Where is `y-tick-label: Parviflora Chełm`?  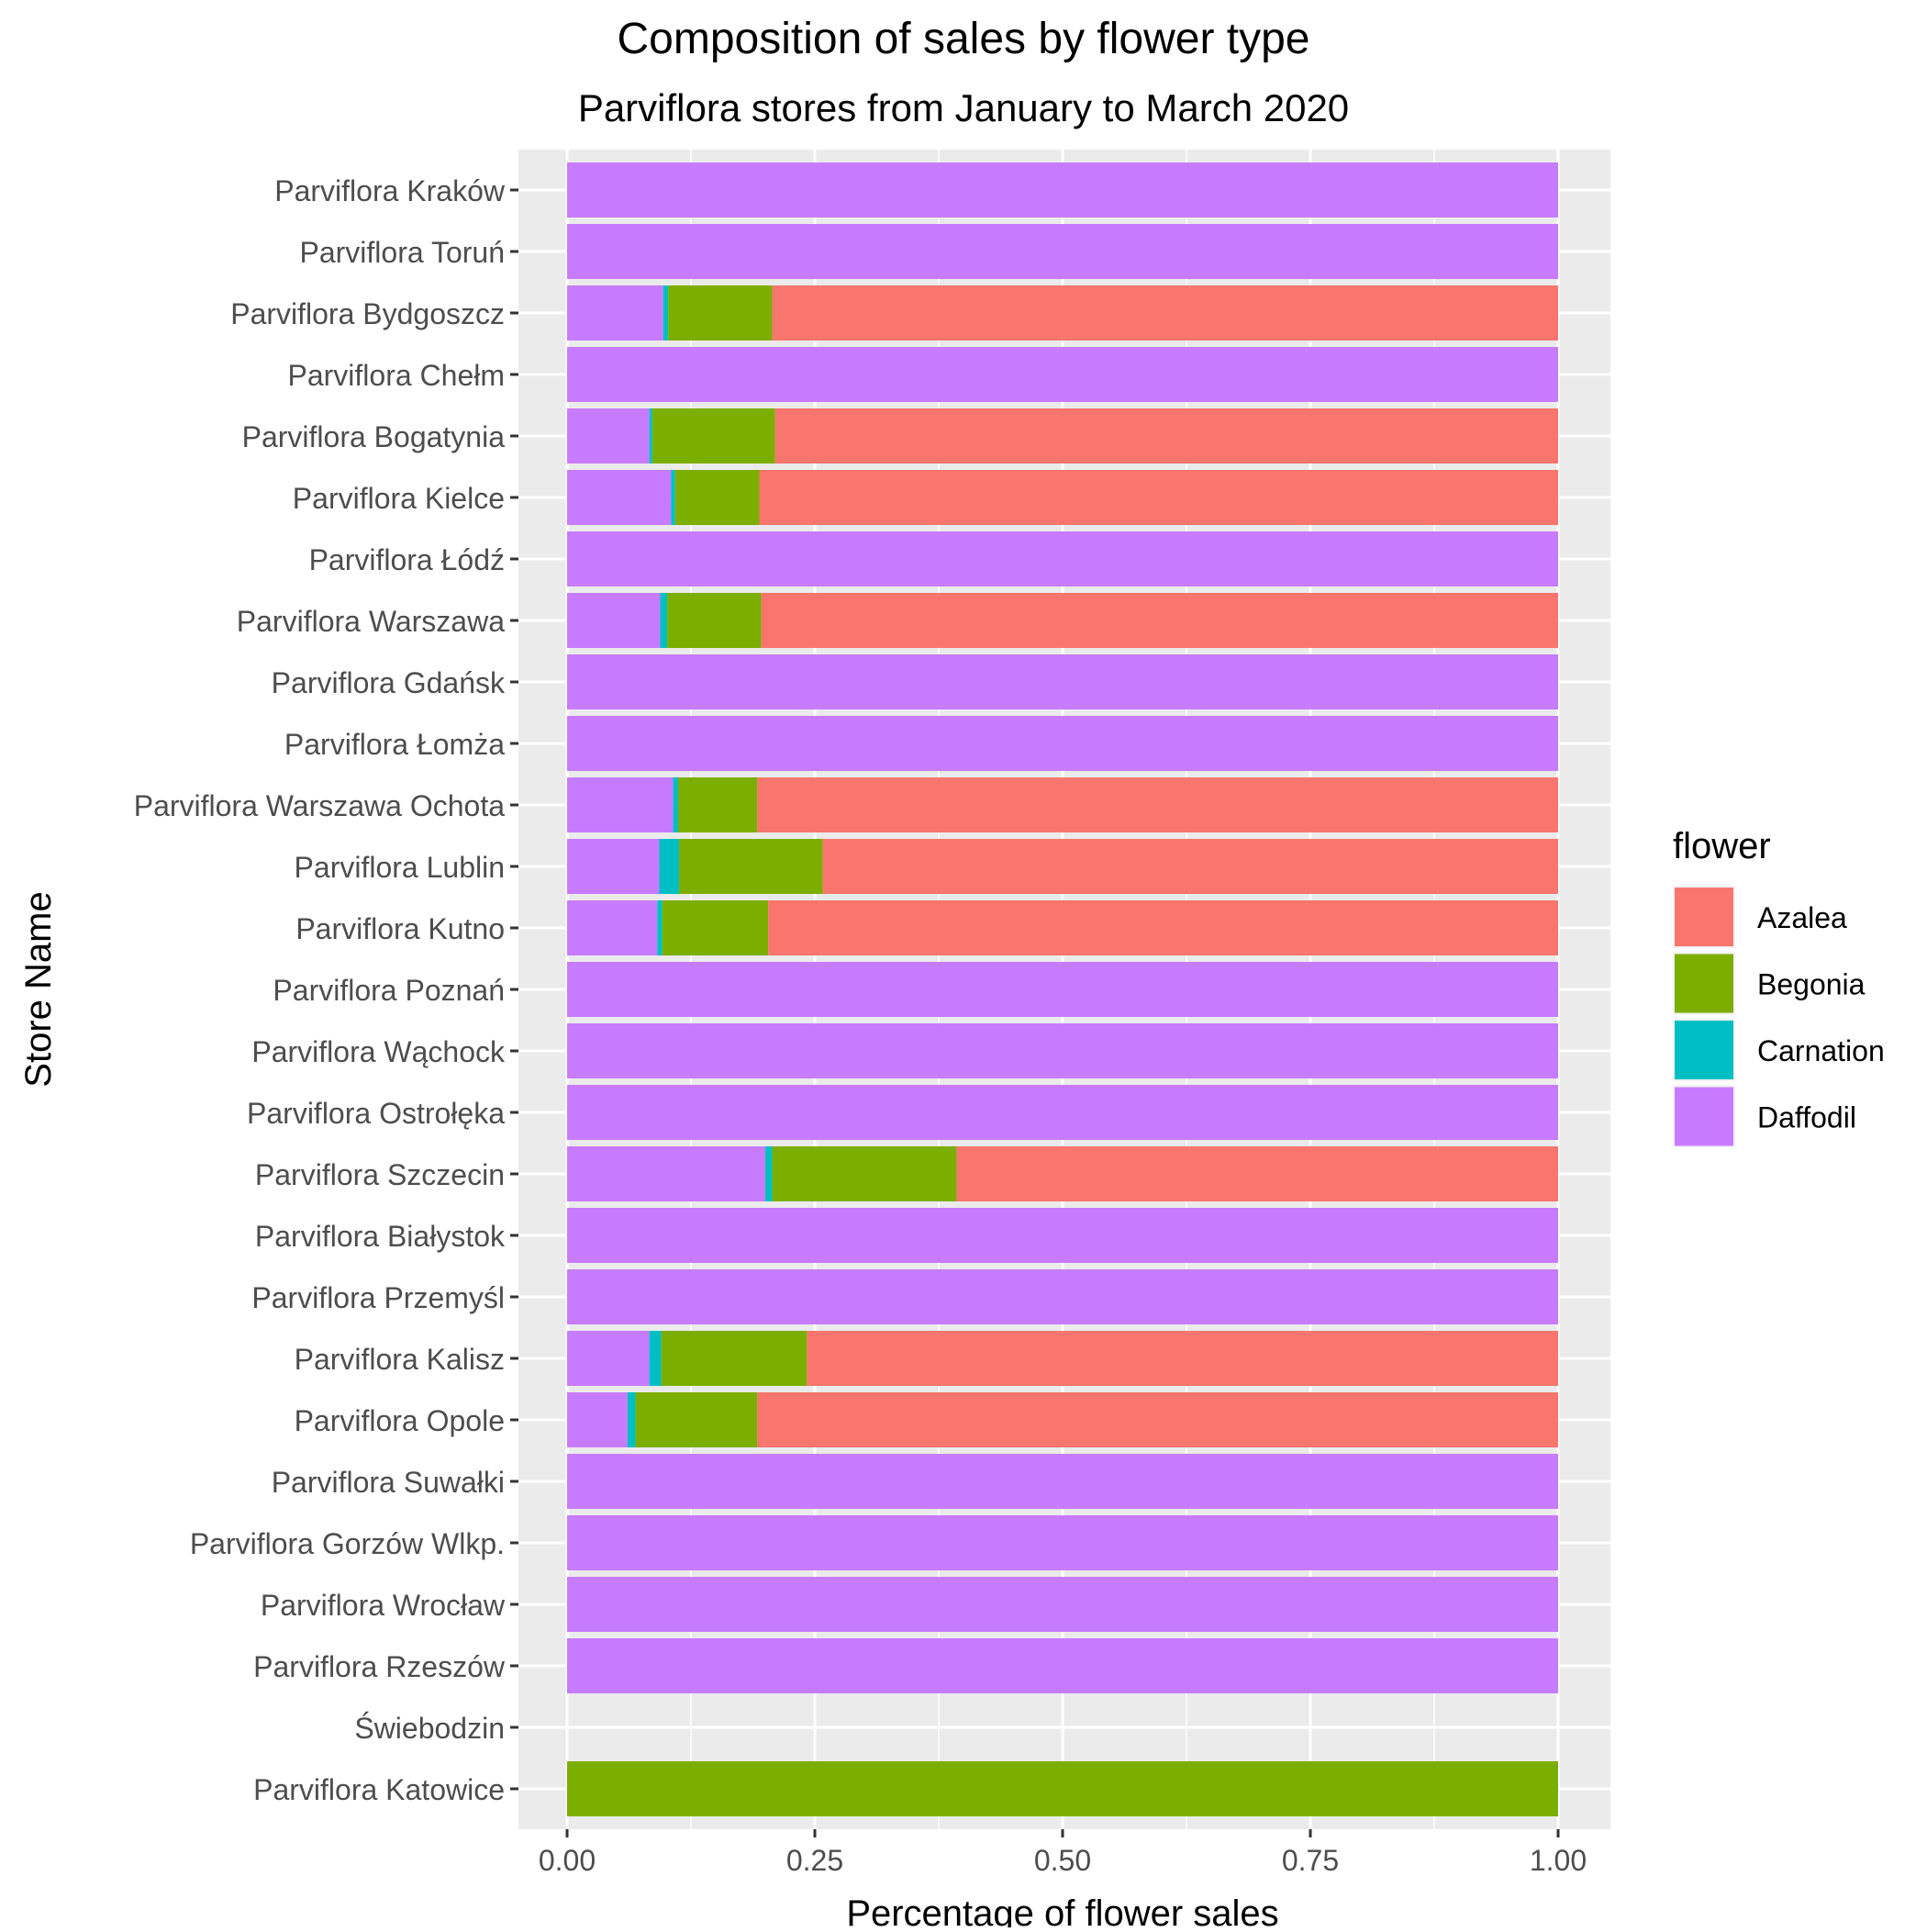
y-tick-label: Parviflora Chełm is located at coordinates (396, 376).